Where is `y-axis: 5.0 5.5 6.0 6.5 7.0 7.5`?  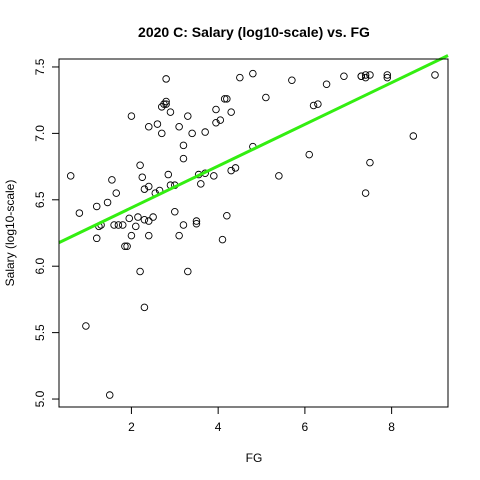
y-axis: 5.0 5.5 6.0 6.5 7.0 7.5 is located at coordinates (46, 232).